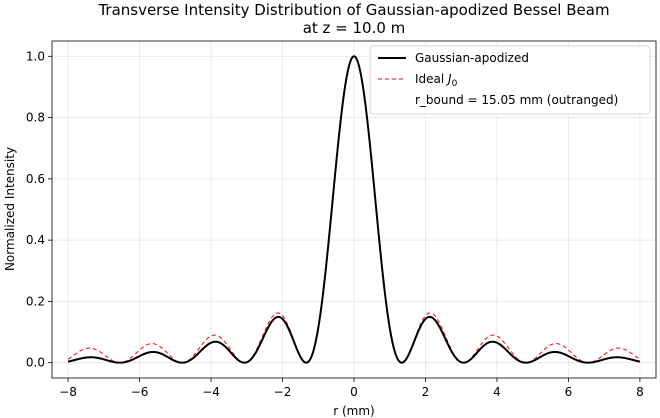  Describe the element at coordinates (449, 79) in the screenshot. I see `legend-label-ideal-symbol: J` at that location.